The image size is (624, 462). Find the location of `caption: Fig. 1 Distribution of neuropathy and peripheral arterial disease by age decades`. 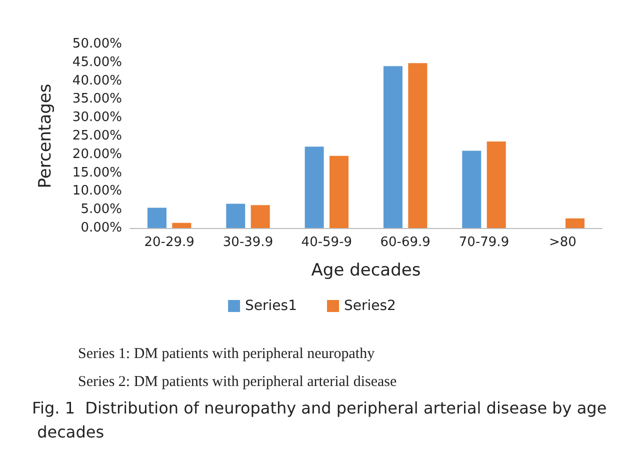

caption: Fig. 1 Distribution of neuropathy and peripheral arterial disease by age decades is located at coordinates (319, 420).